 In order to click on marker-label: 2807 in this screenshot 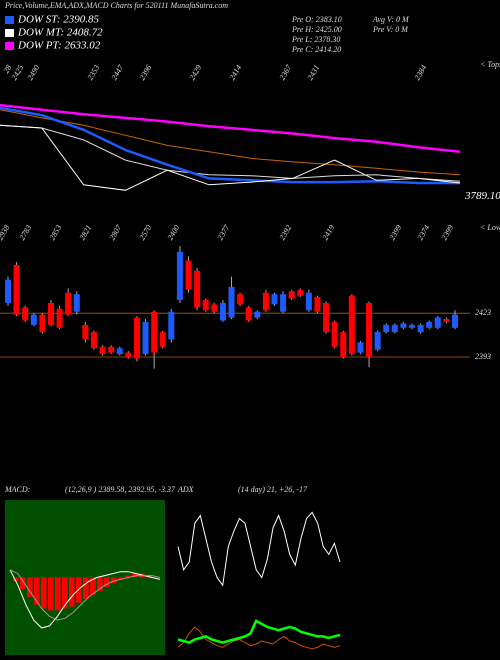, I will do `click(116, 232)`.